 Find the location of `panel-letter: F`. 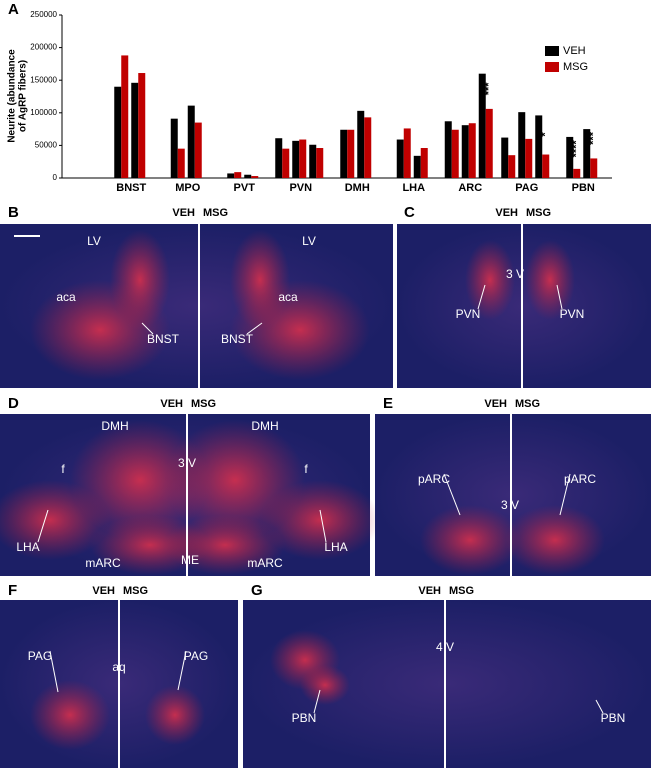

panel-letter: F is located at coordinates (12, 590).